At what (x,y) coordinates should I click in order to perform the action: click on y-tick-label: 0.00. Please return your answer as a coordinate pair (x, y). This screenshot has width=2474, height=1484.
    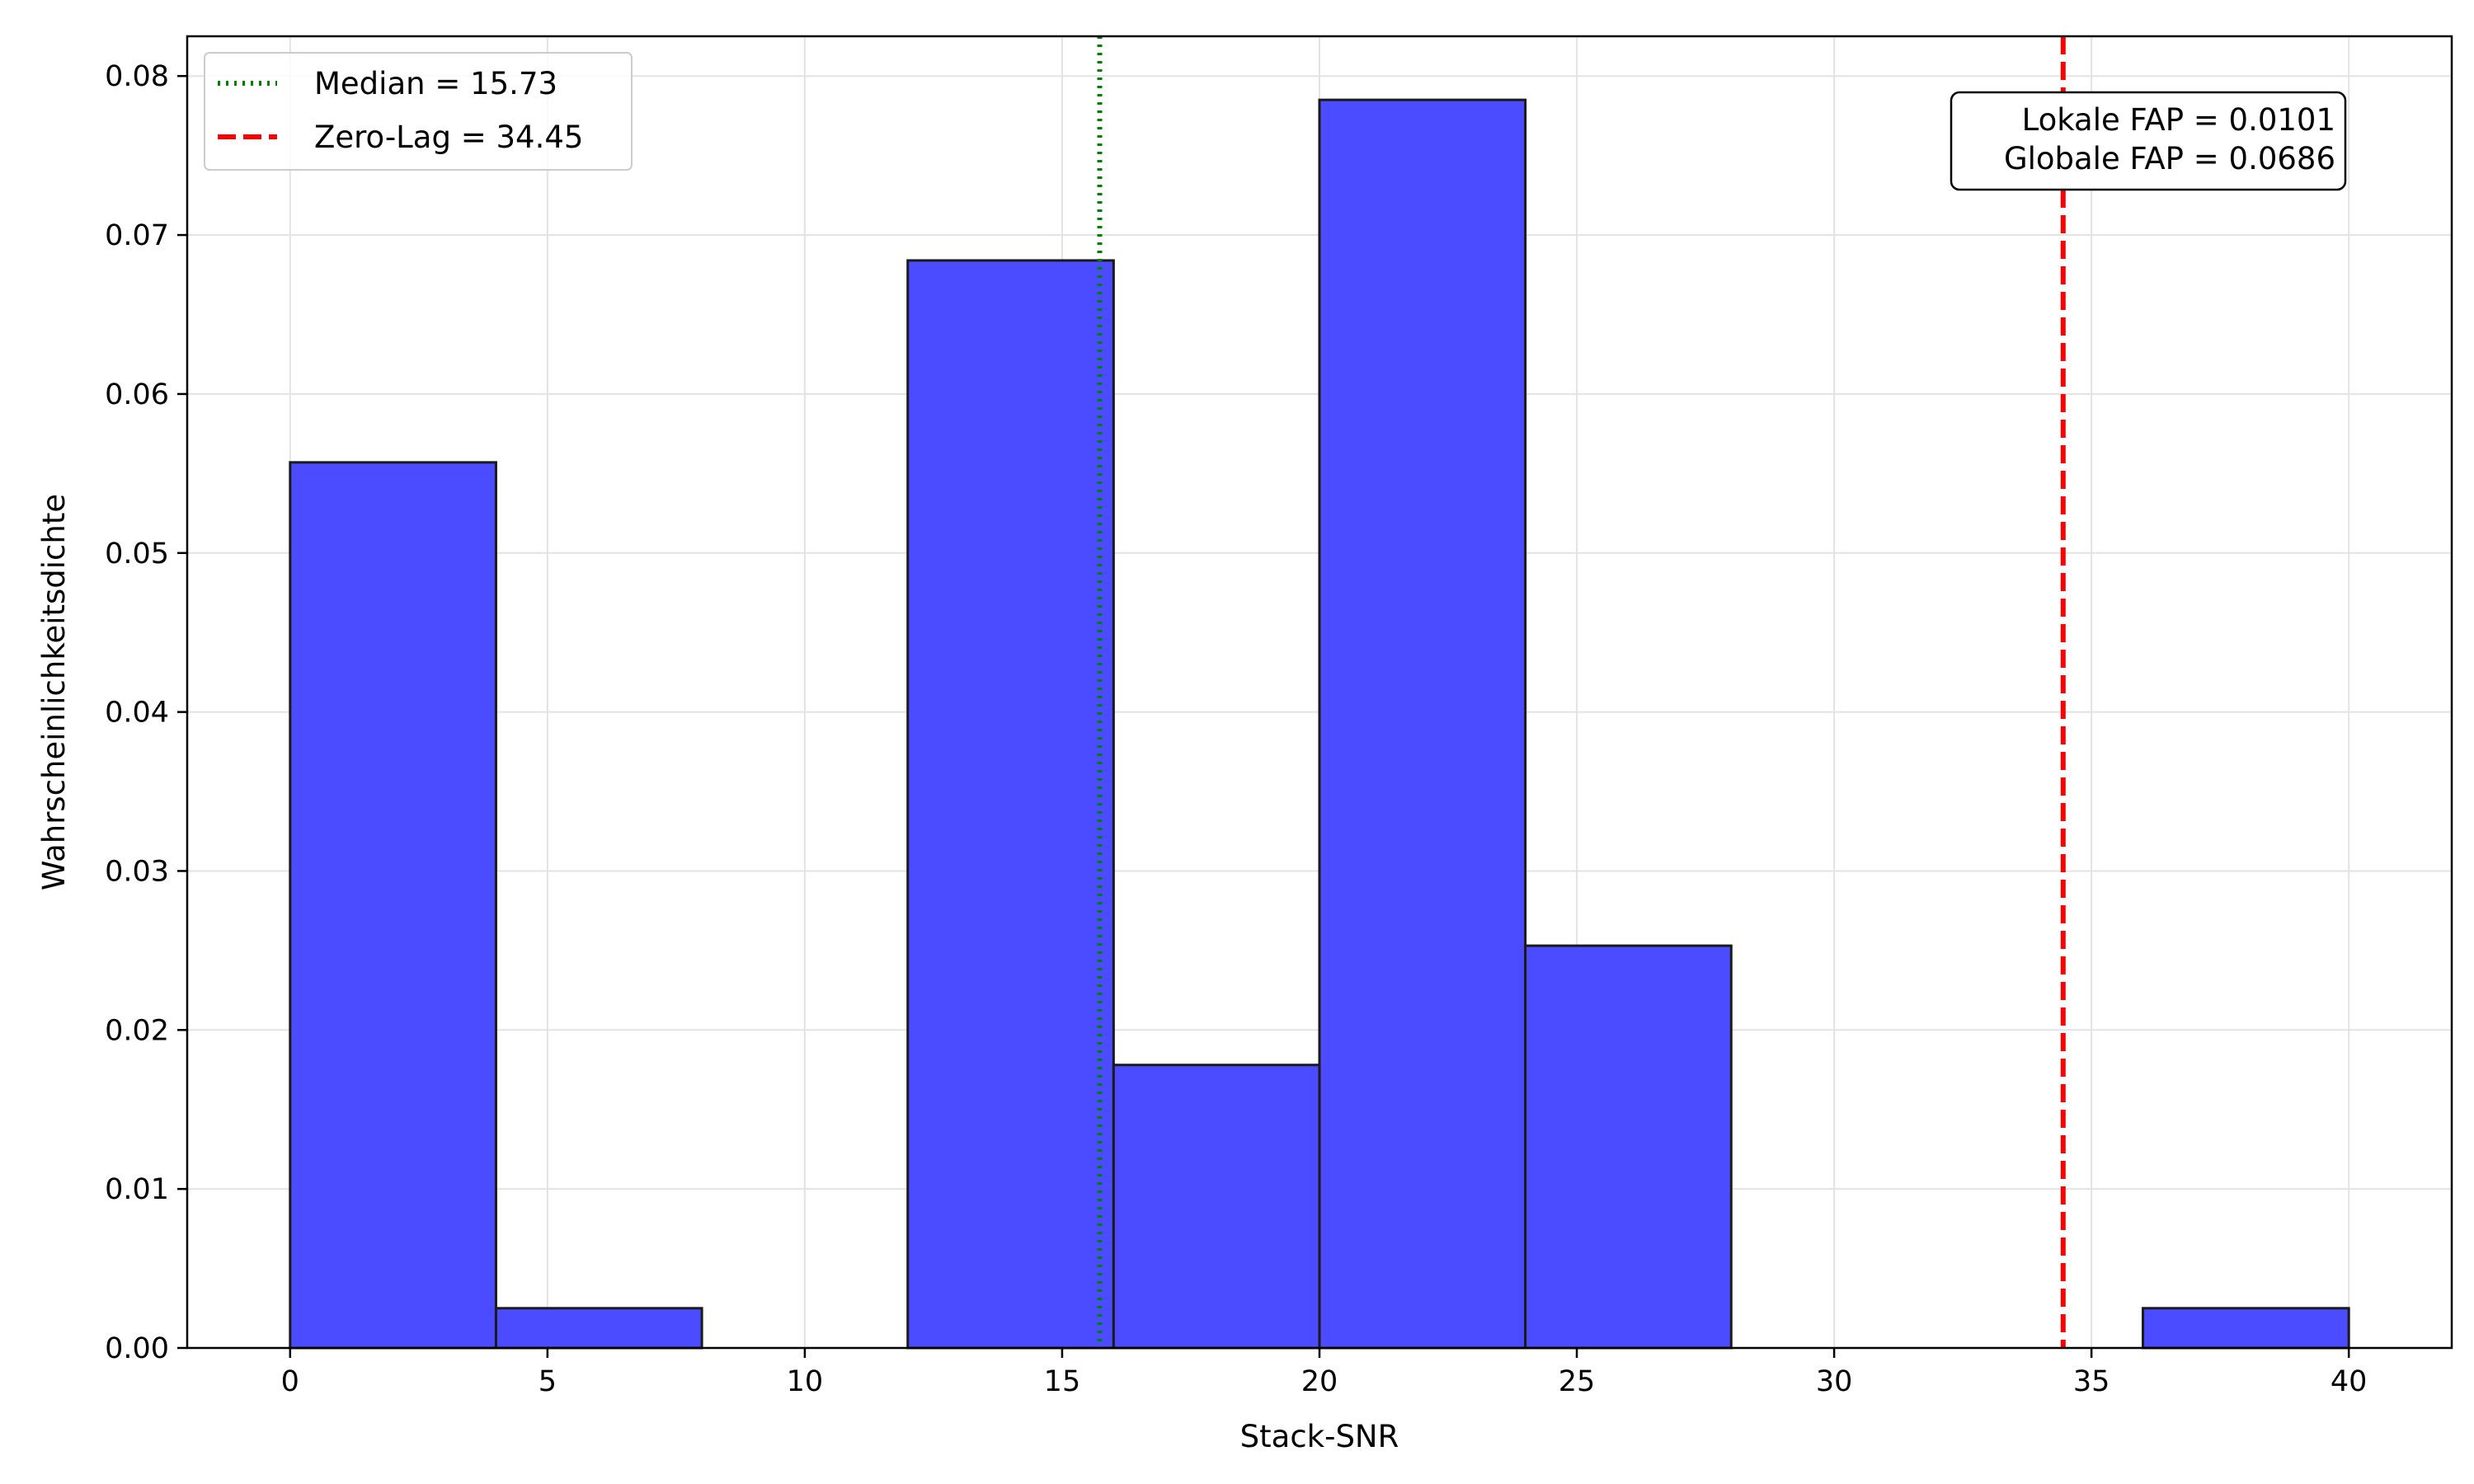
    Looking at the image, I should click on (137, 1348).